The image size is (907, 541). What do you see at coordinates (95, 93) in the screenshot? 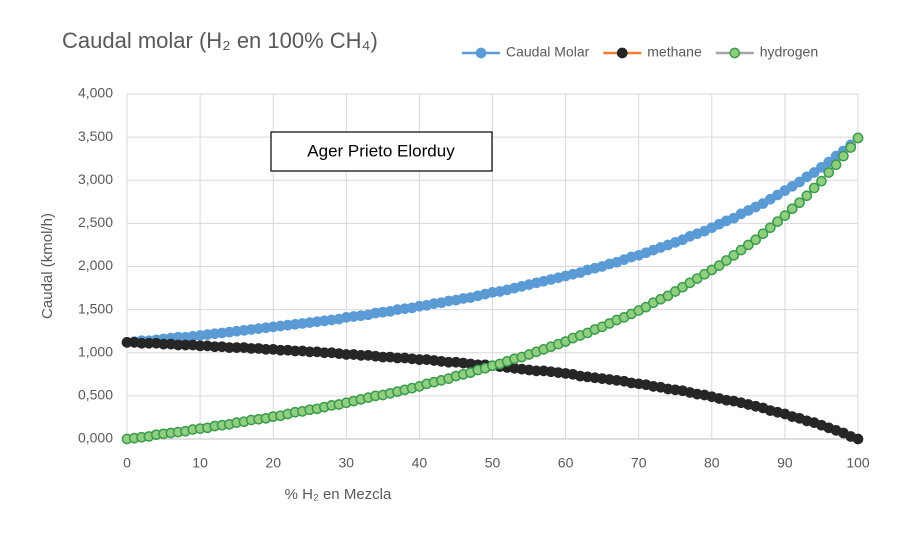
I see `y-tick-label: 4,000` at bounding box center [95, 93].